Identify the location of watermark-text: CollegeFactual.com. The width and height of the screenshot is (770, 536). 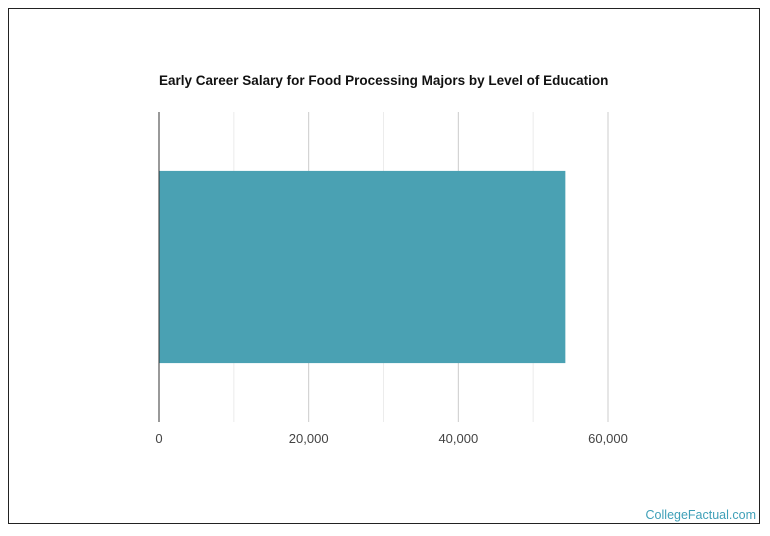
(700, 515).